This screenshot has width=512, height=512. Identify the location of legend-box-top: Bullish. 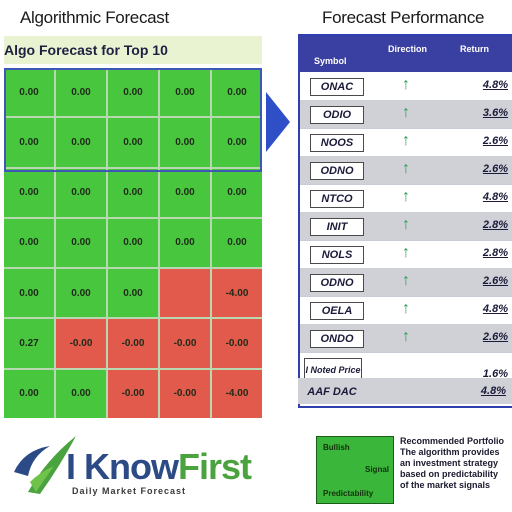
(336, 447).